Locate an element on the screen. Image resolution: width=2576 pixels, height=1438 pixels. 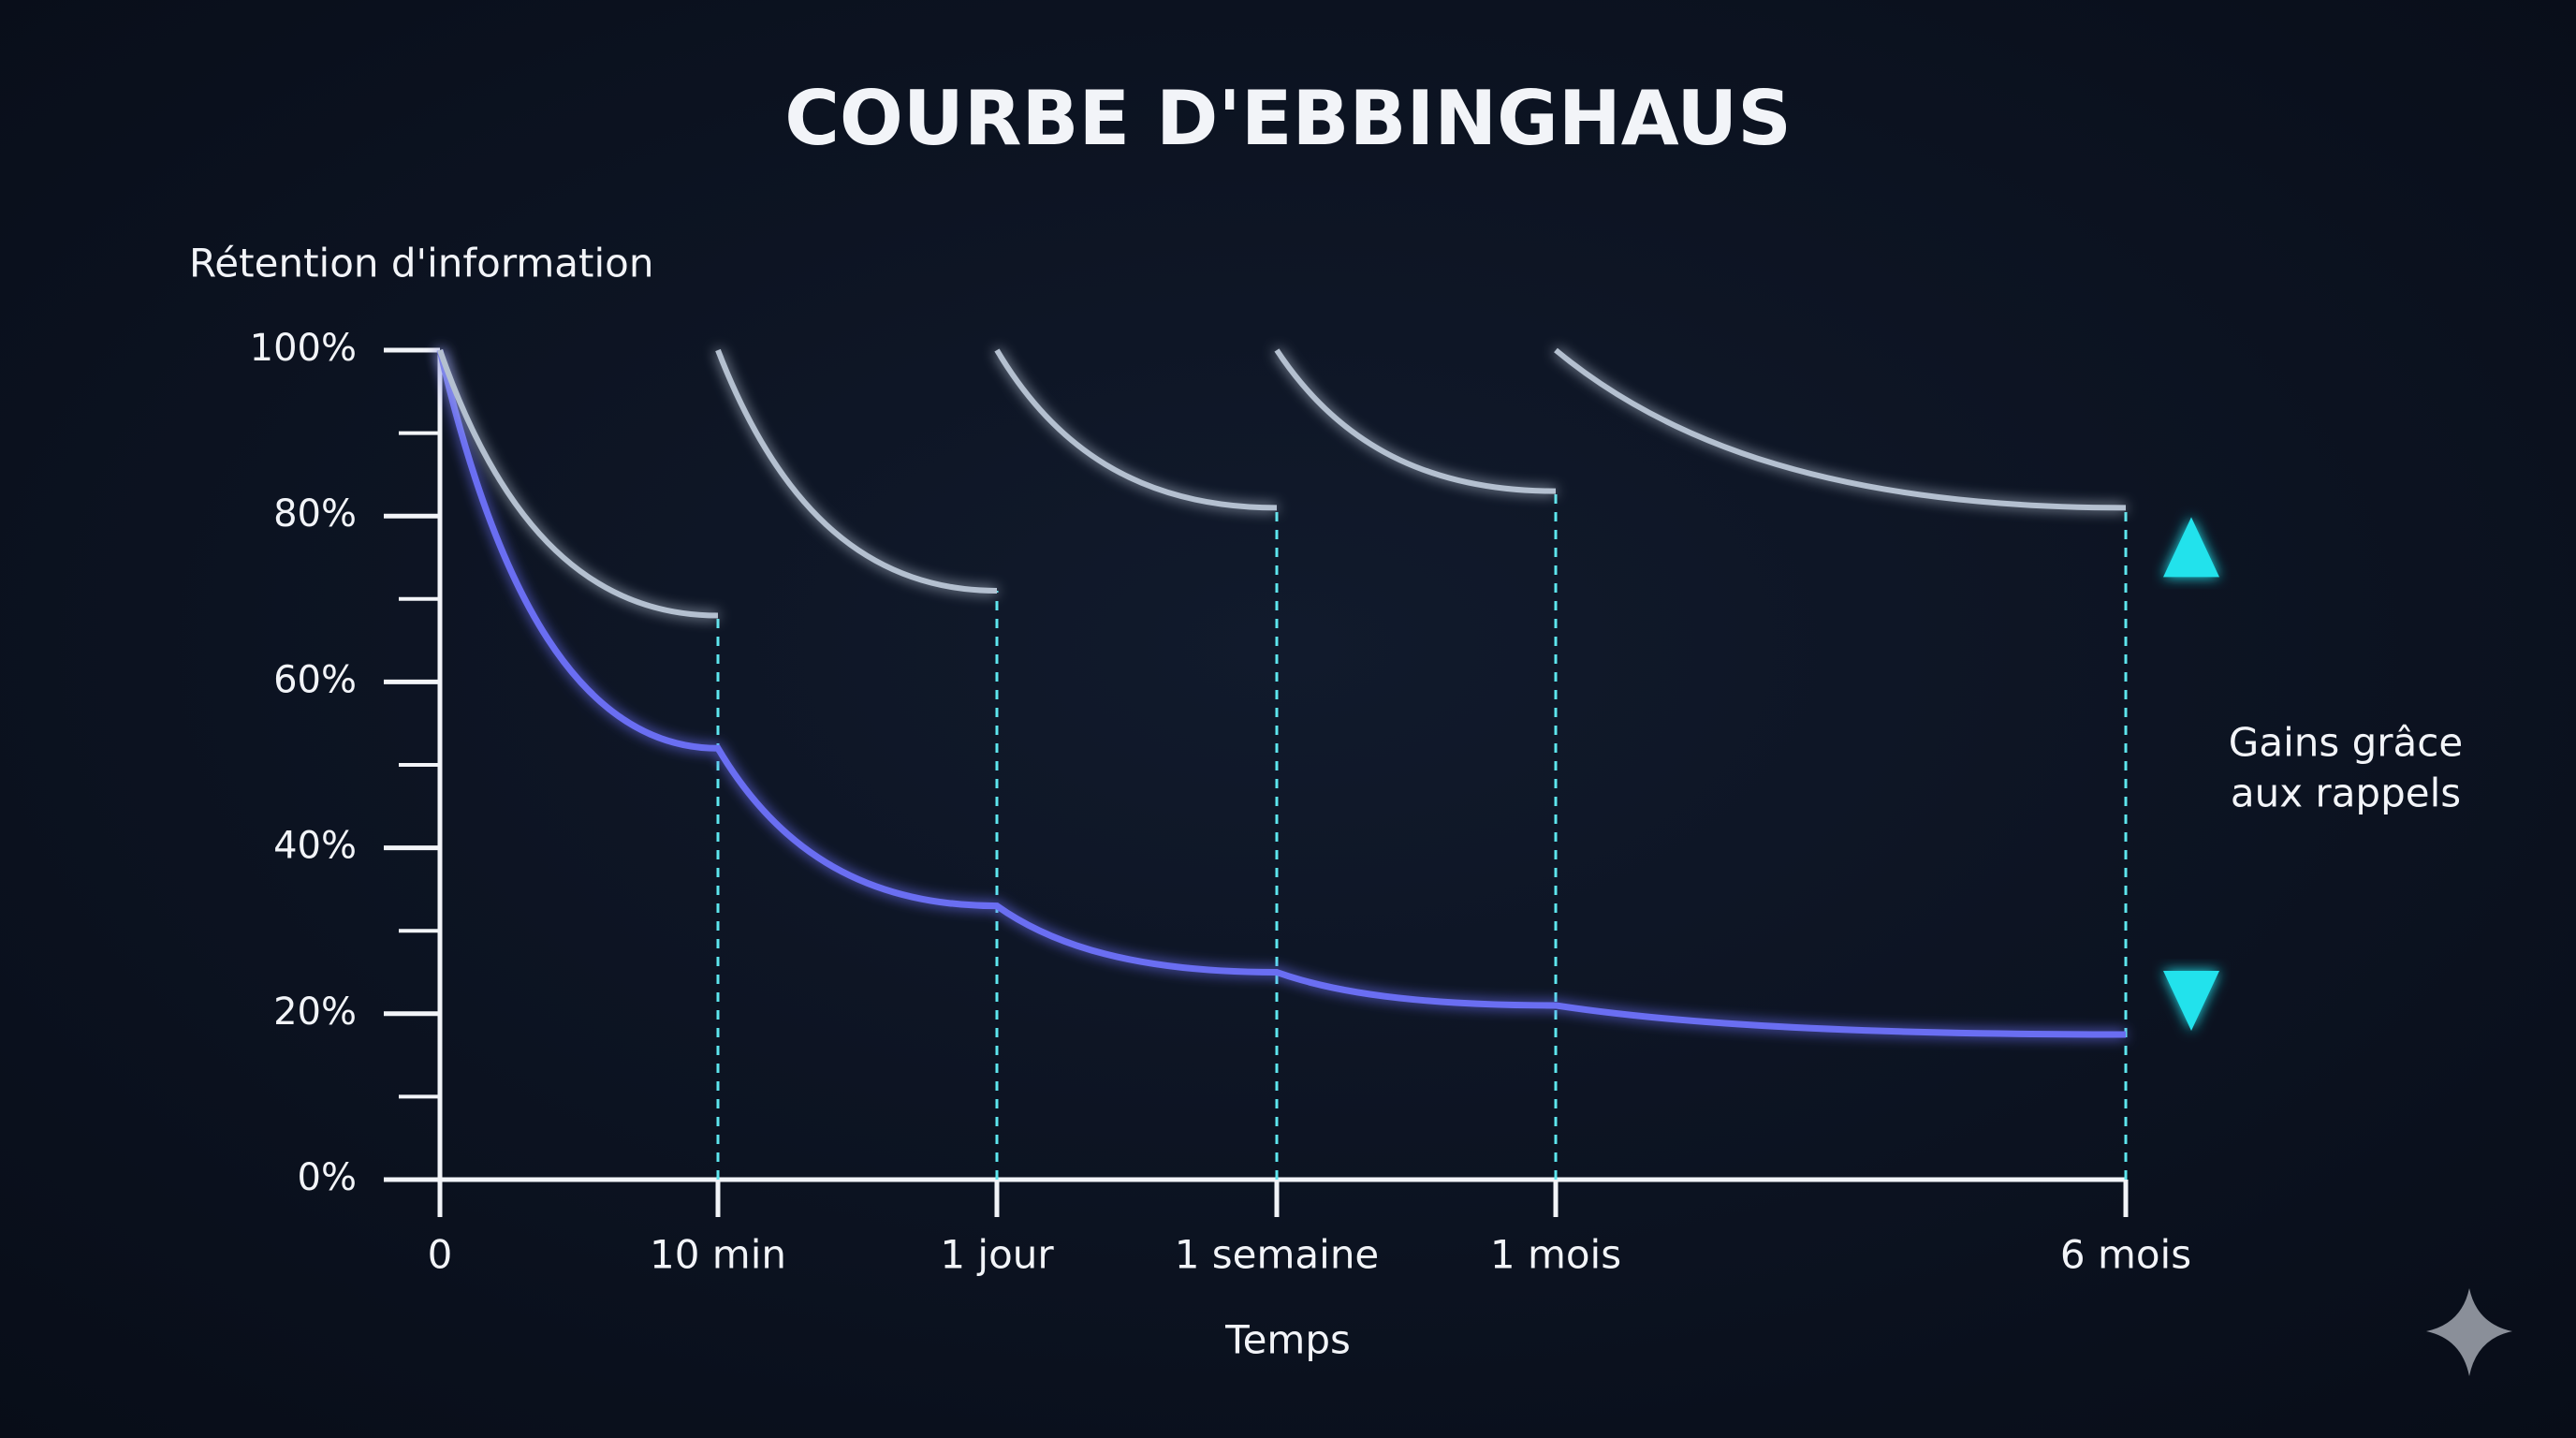
x-tick-label: 0 is located at coordinates (440, 1255).